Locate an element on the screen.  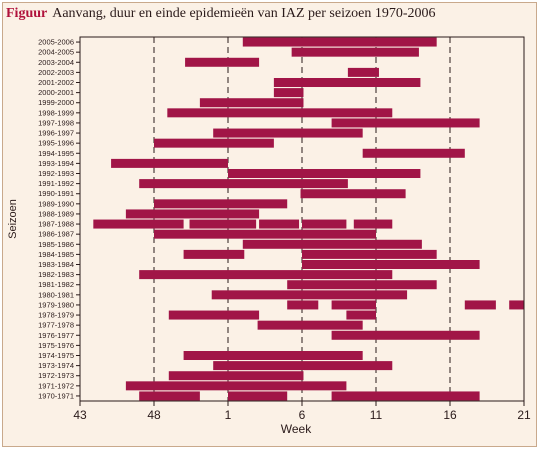
x-axis-title: Week is located at coordinates (296, 429).